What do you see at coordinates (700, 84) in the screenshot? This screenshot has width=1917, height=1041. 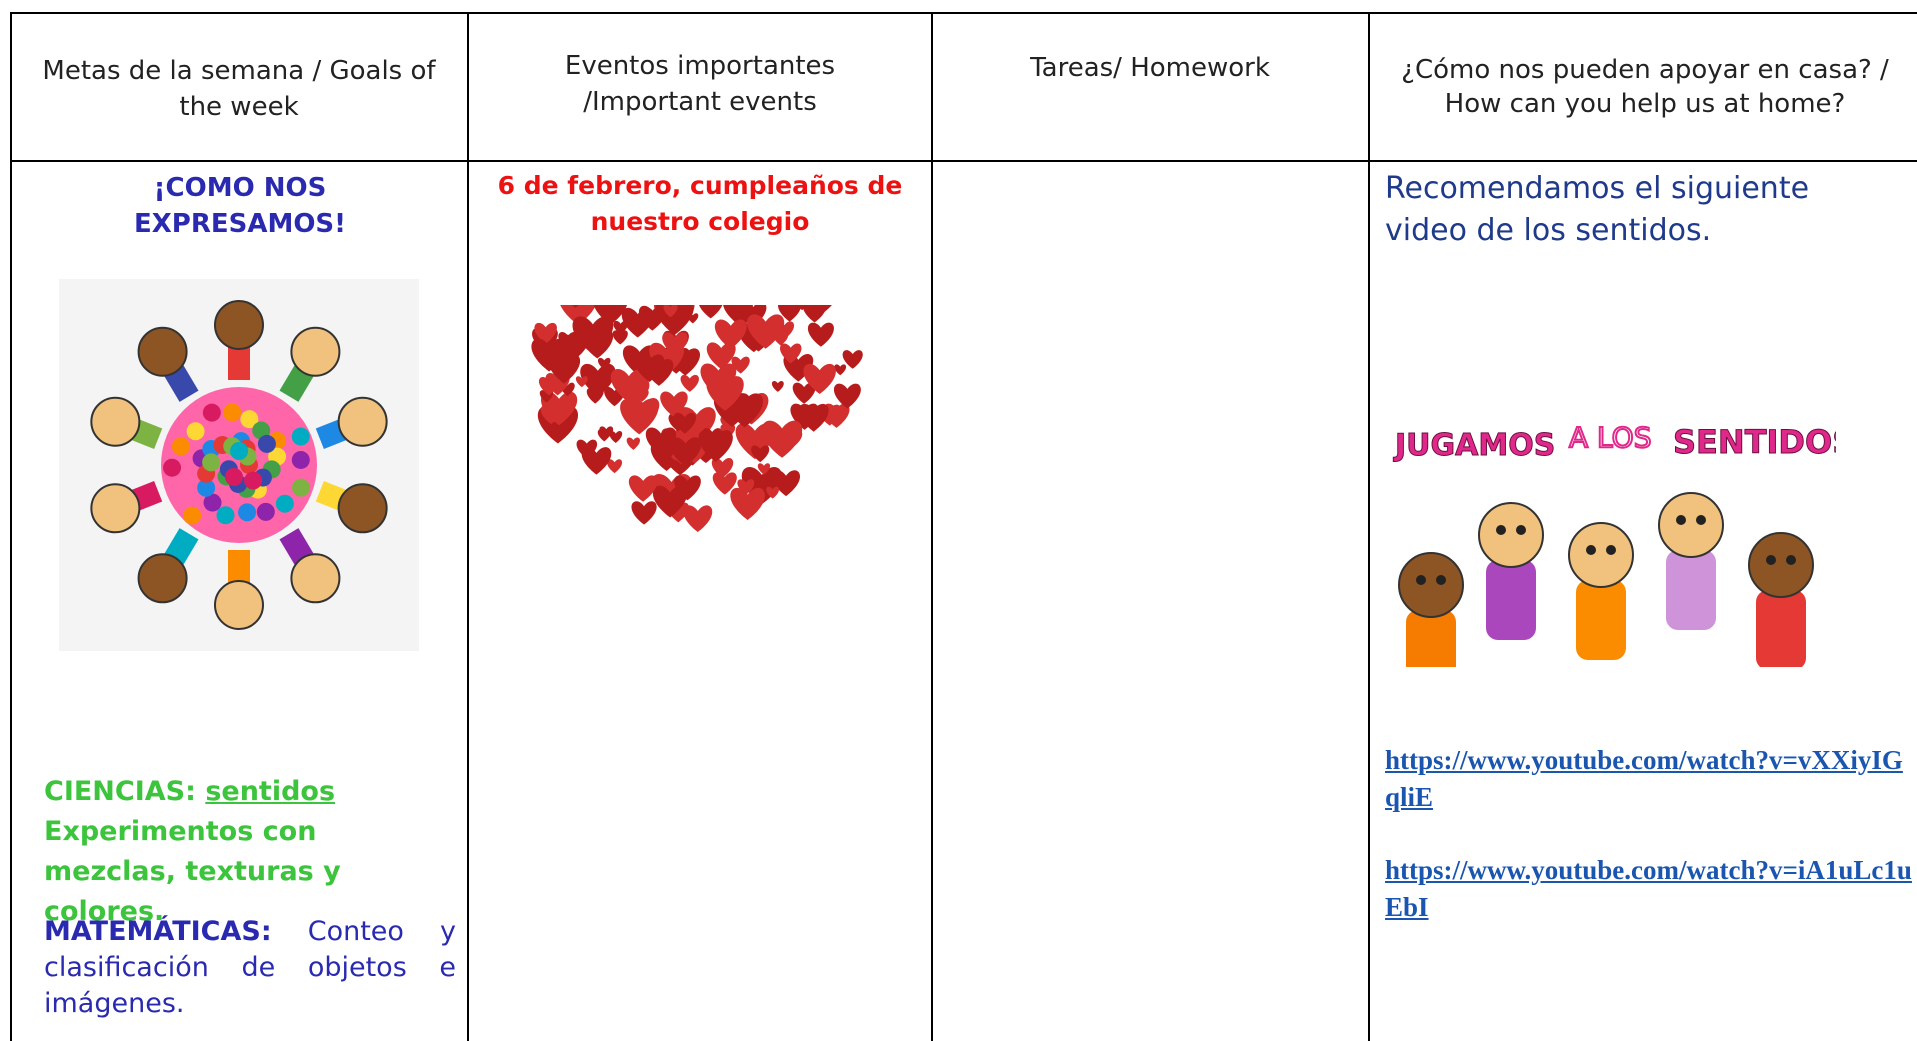 I see `header-cell: Eventos importantes /Important events` at bounding box center [700, 84].